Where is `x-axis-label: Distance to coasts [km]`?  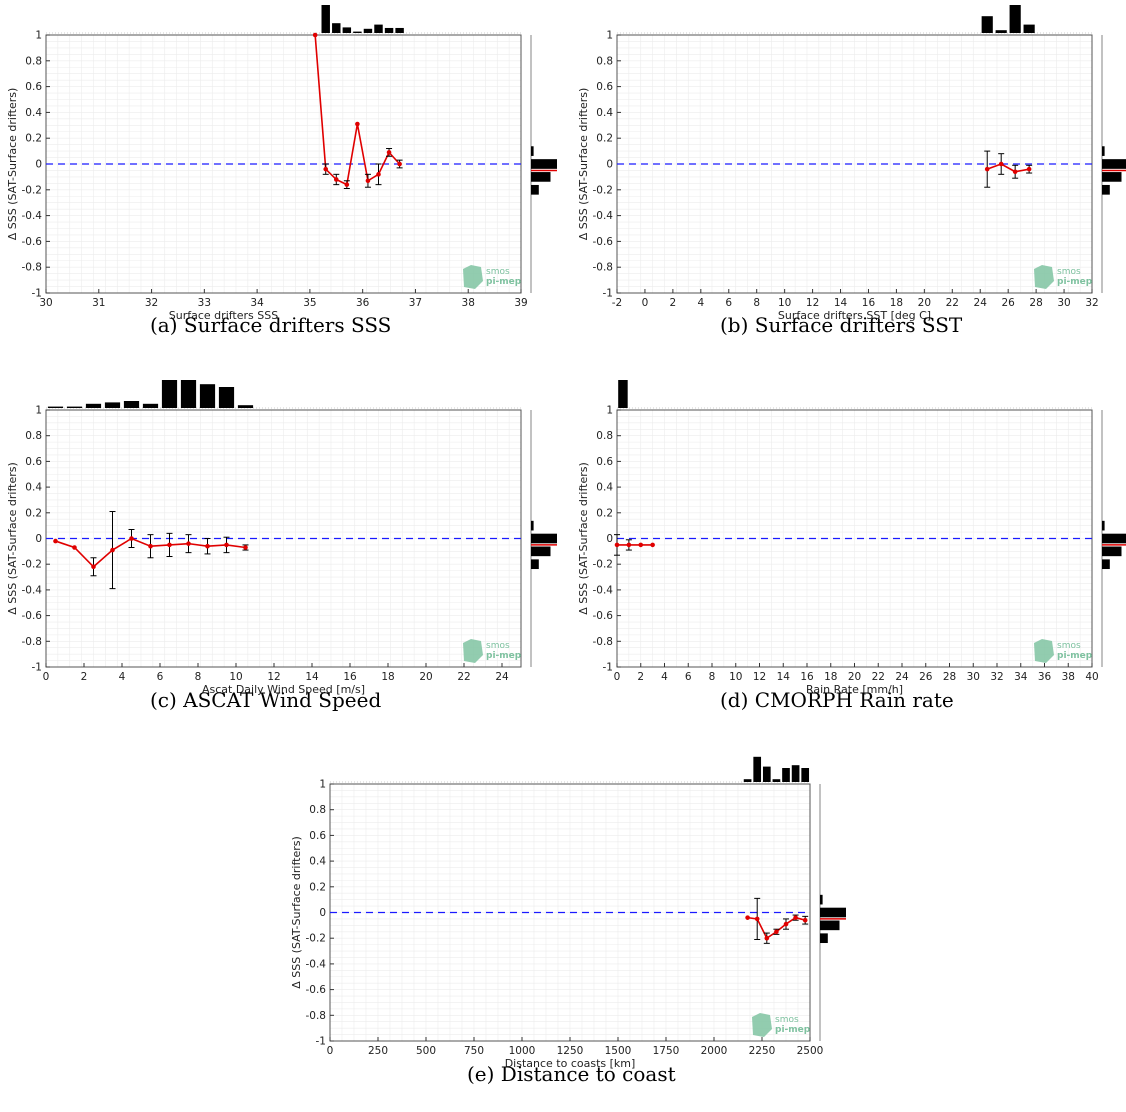
x-axis-label: Distance to coasts [km] is located at coordinates (570, 1063).